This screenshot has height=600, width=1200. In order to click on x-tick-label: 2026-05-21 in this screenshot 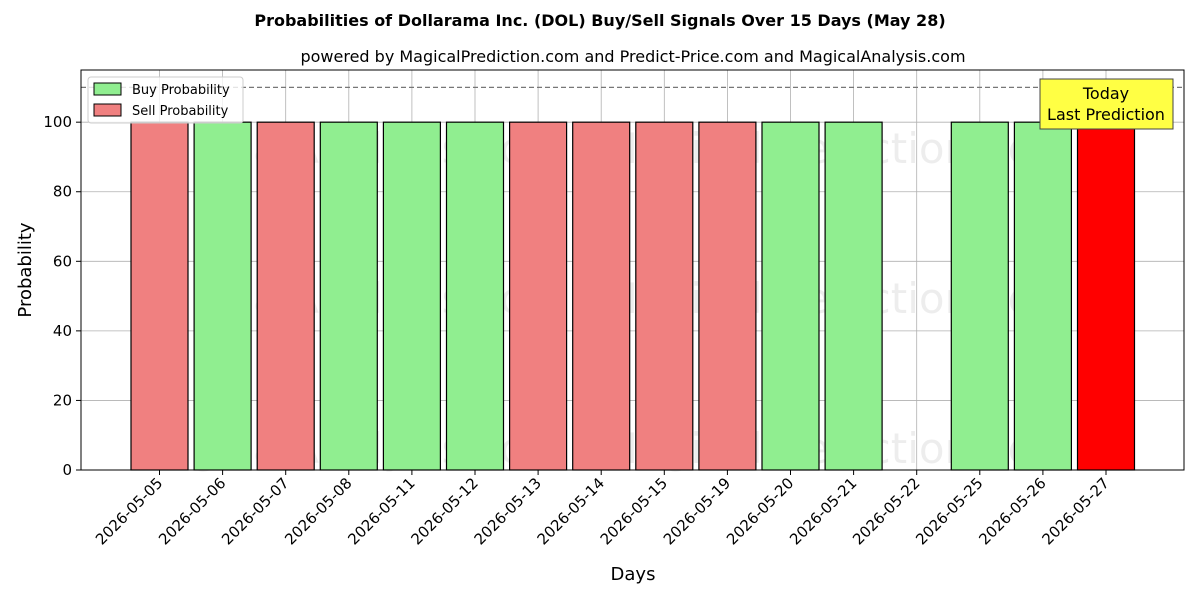, I will do `click(823, 511)`.